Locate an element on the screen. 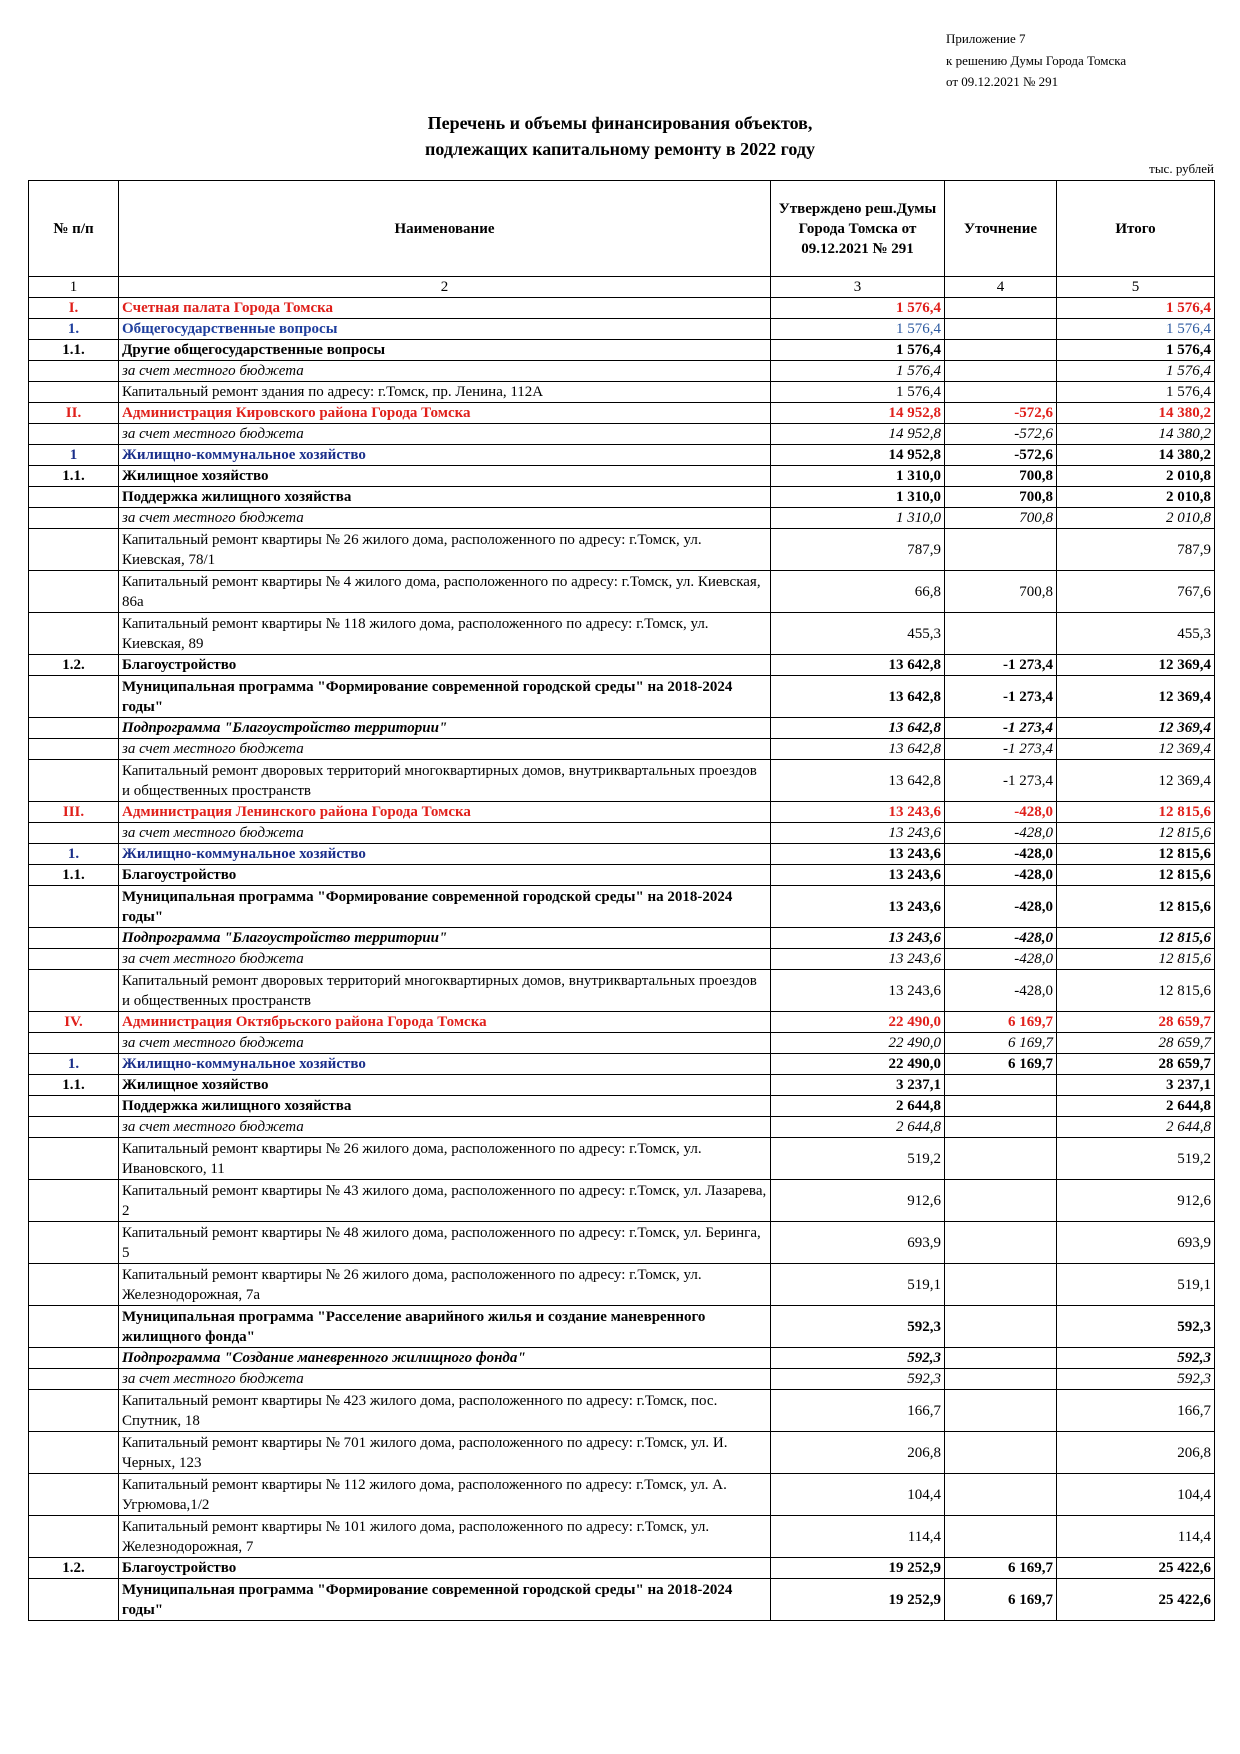  row-total: 3 237,1 is located at coordinates (1135, 1085).